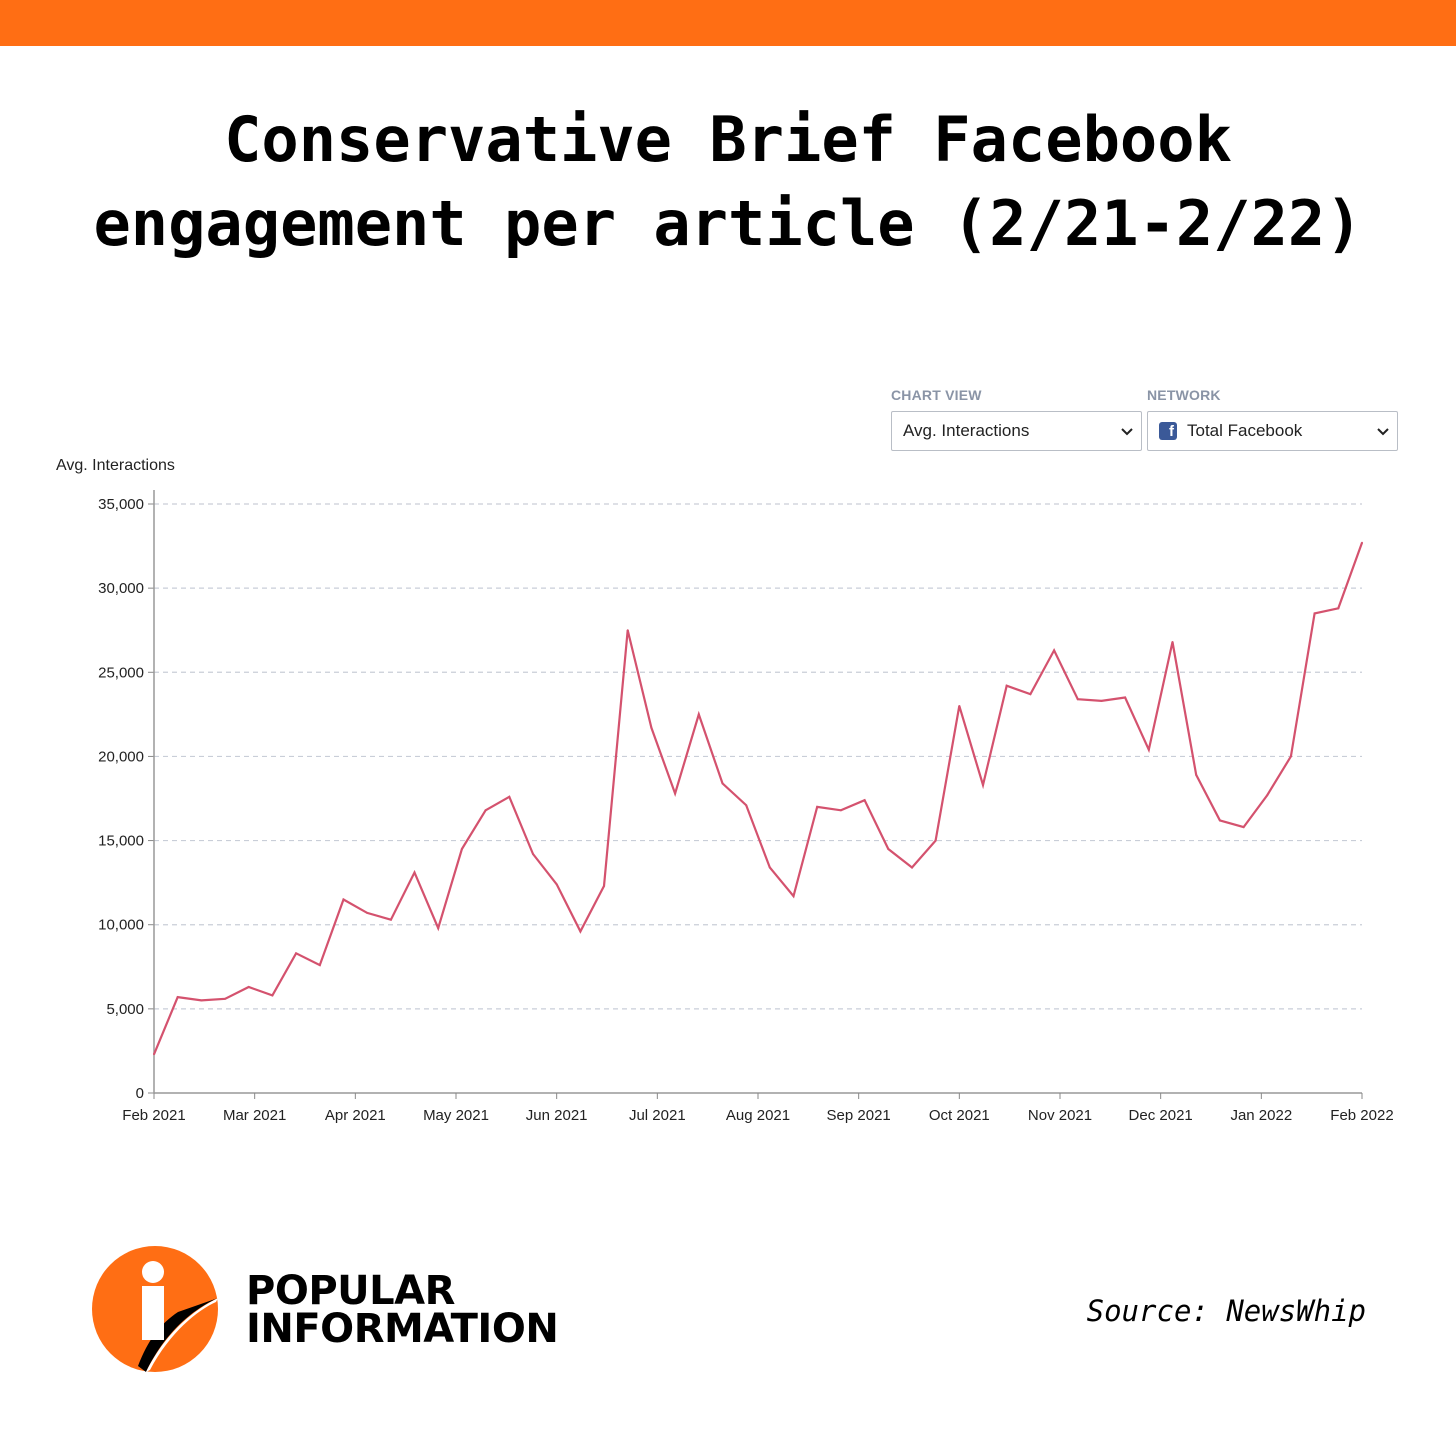  Describe the element at coordinates (966, 430) in the screenshot. I see `chart-view-value: Avg. Interactions` at that location.